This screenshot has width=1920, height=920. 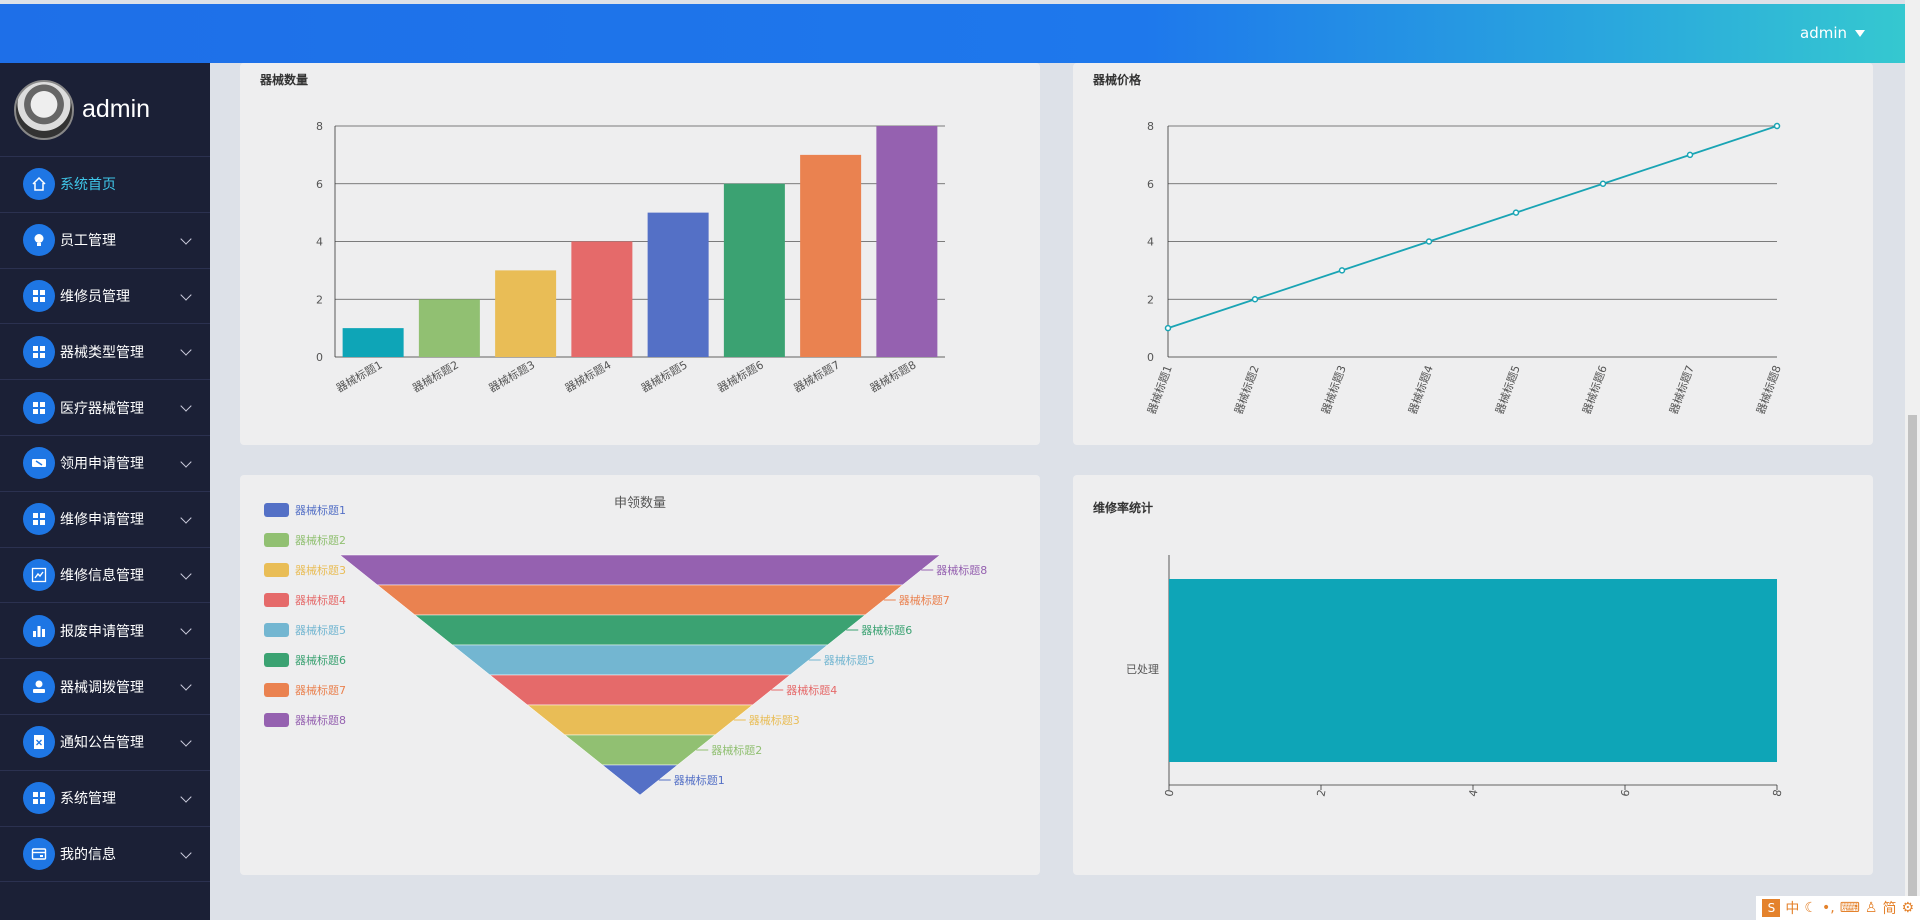 What do you see at coordinates (1889, 909) in the screenshot?
I see `ime-simplified-label: 简` at bounding box center [1889, 909].